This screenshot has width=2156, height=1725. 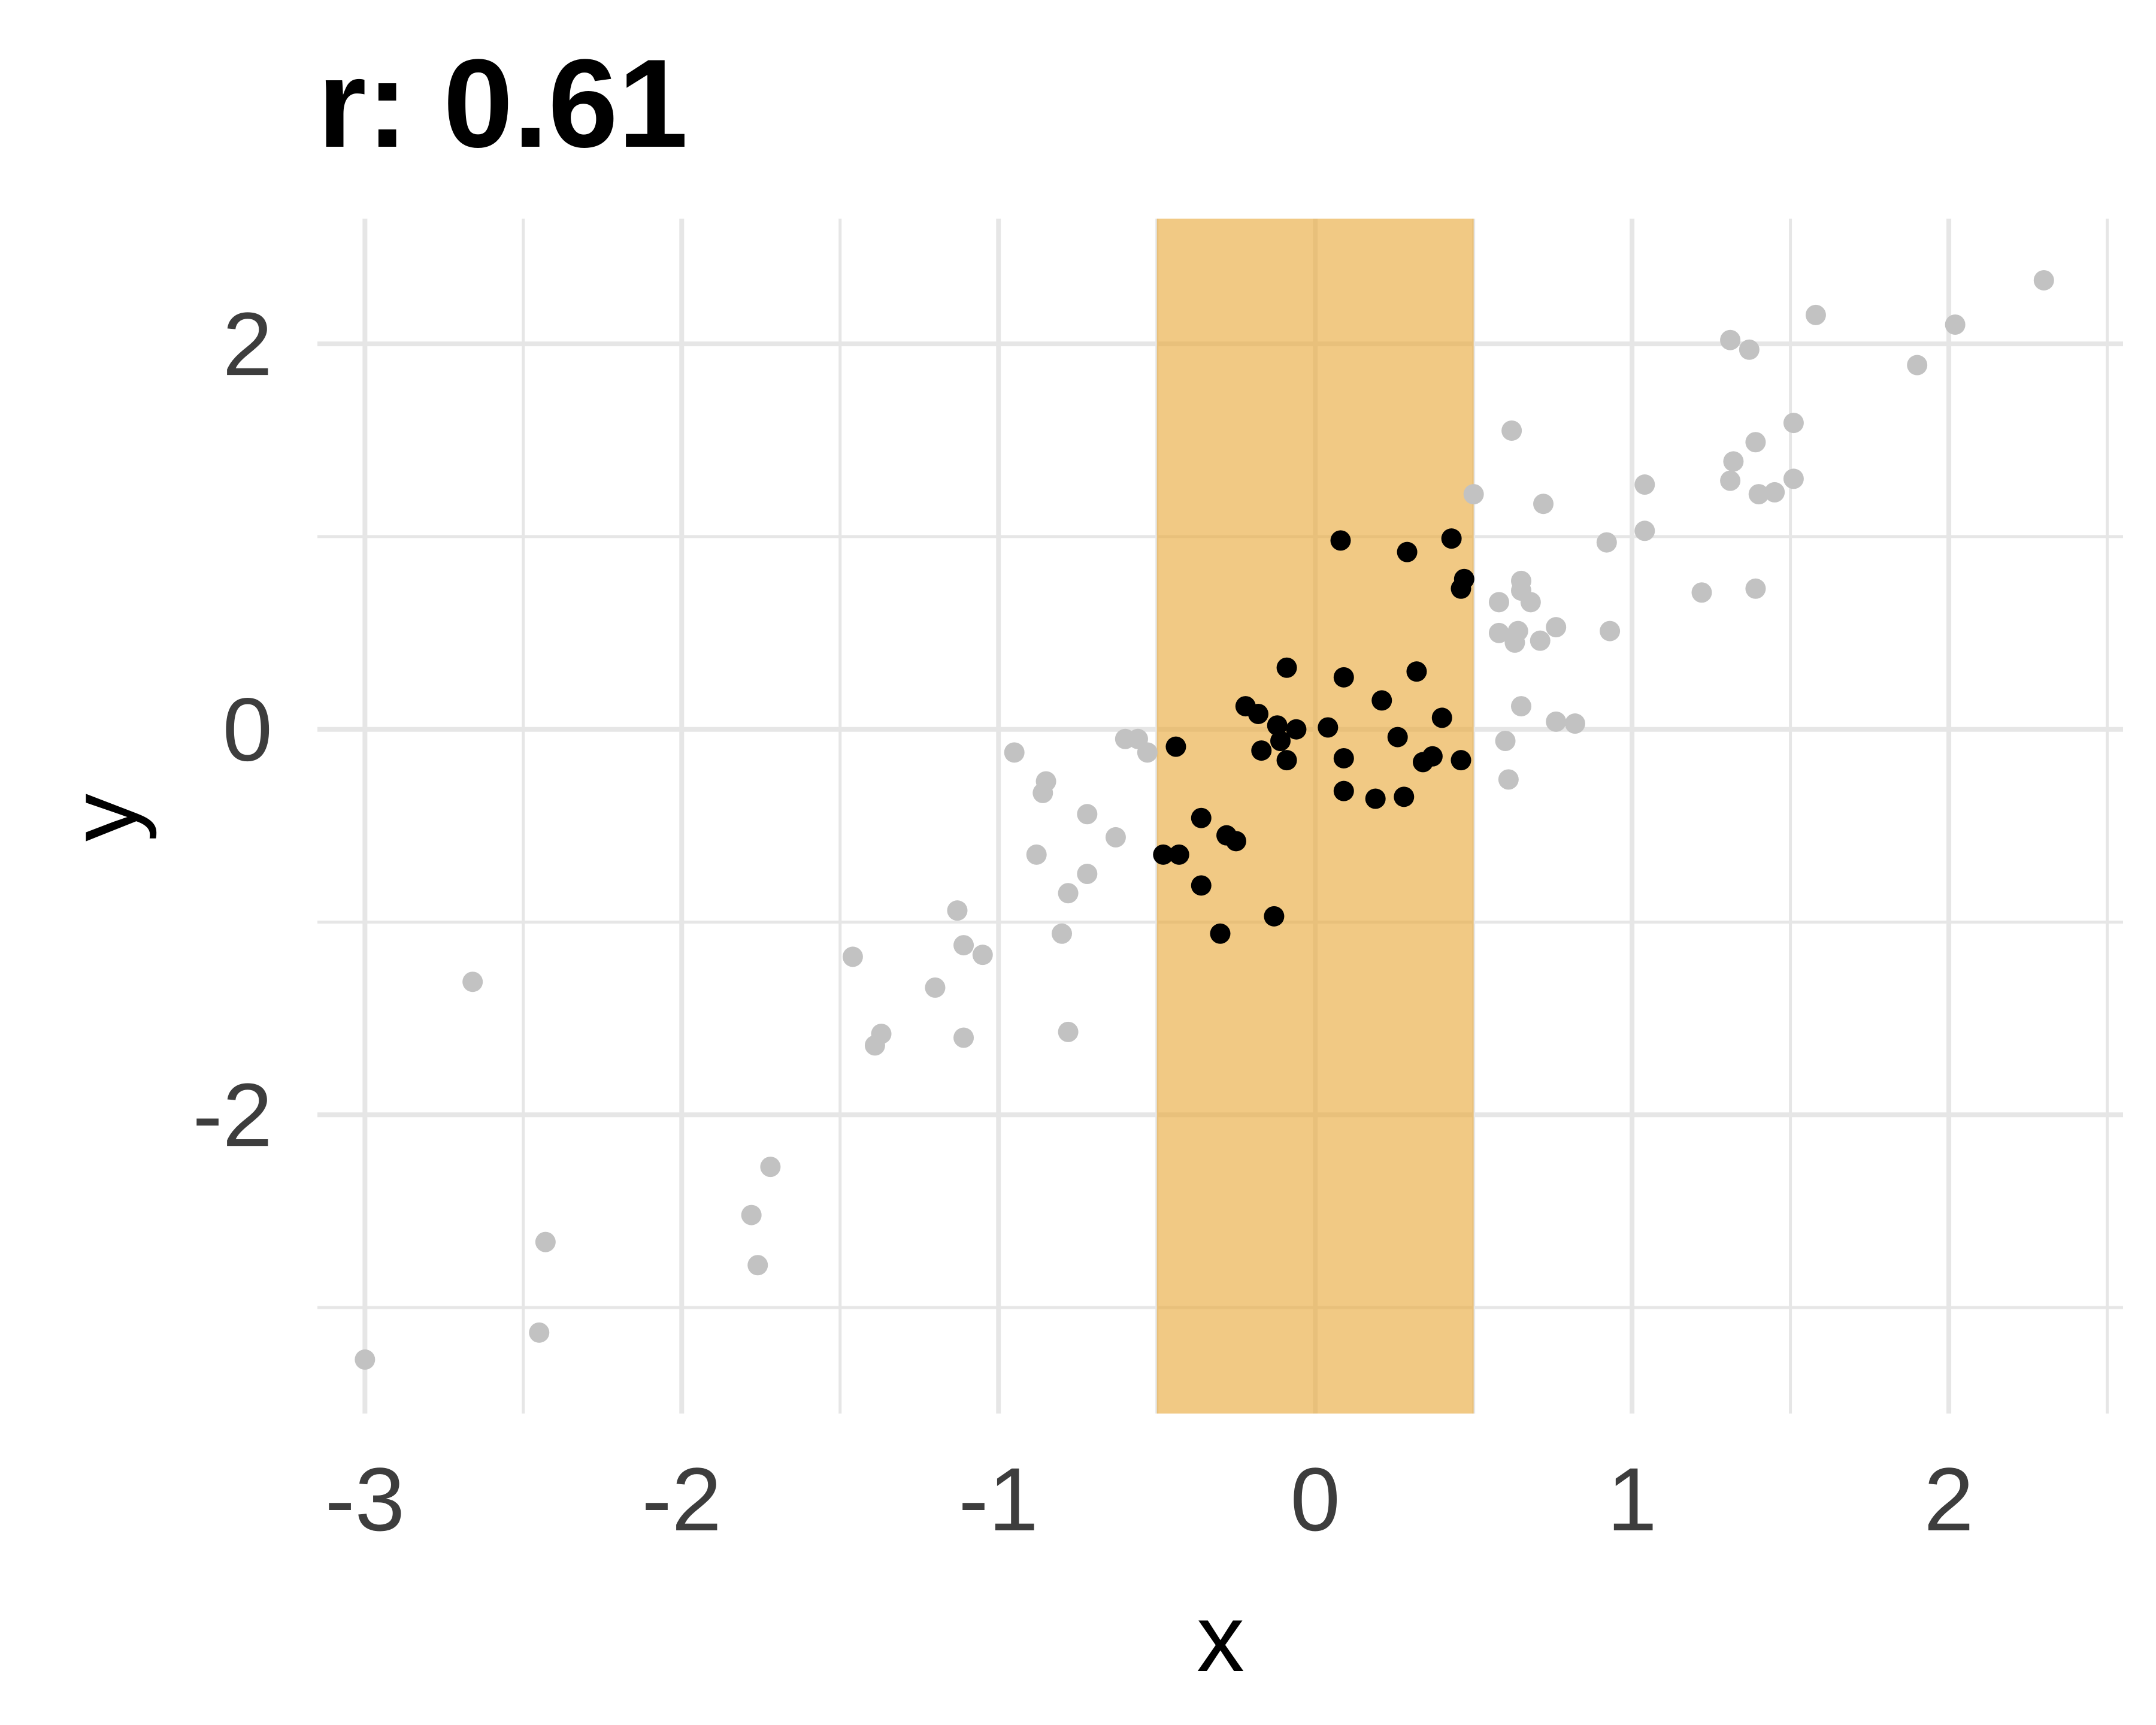 I want to click on x-tick-label: 1, so click(x=1632, y=1499).